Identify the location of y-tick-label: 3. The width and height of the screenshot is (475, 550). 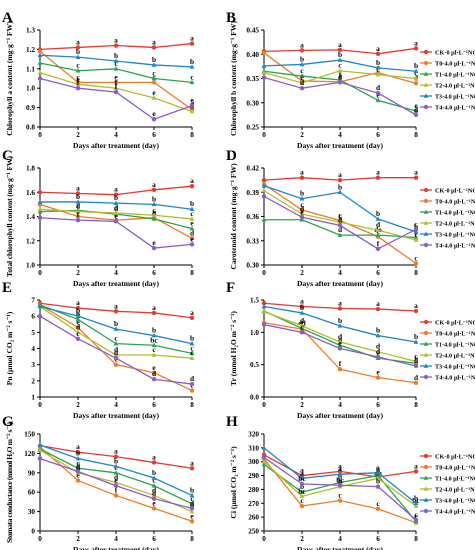
(33, 365).